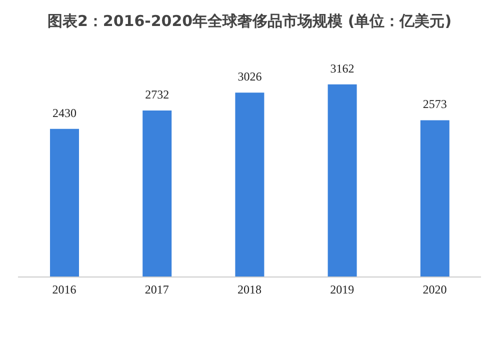 This screenshot has height=357, width=499. Describe the element at coordinates (157, 95) in the screenshot. I see `data-label: 2732` at that location.